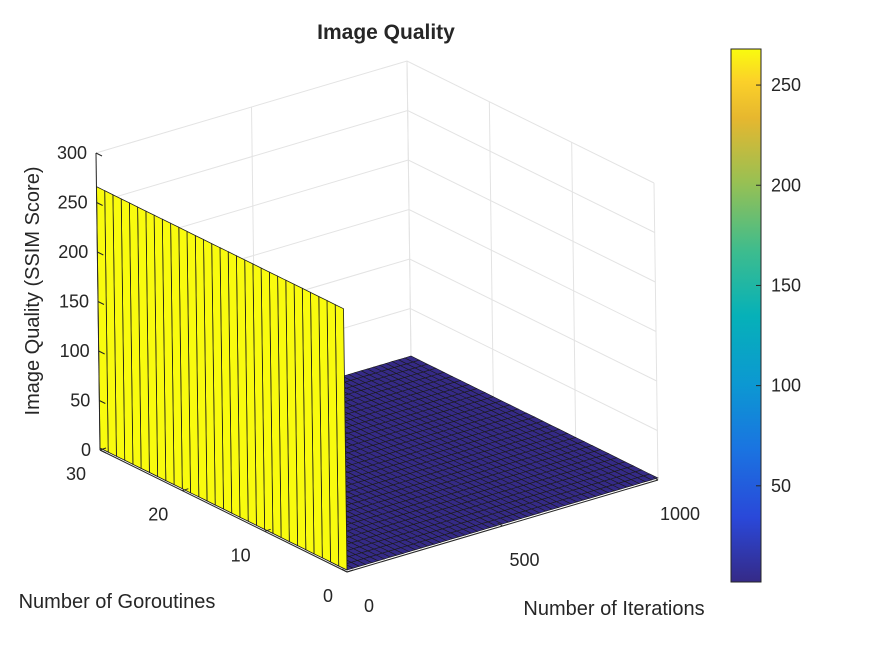 The width and height of the screenshot is (875, 656). I want to click on x-axis-ticks: 0 500 1000, so click(520, 546).